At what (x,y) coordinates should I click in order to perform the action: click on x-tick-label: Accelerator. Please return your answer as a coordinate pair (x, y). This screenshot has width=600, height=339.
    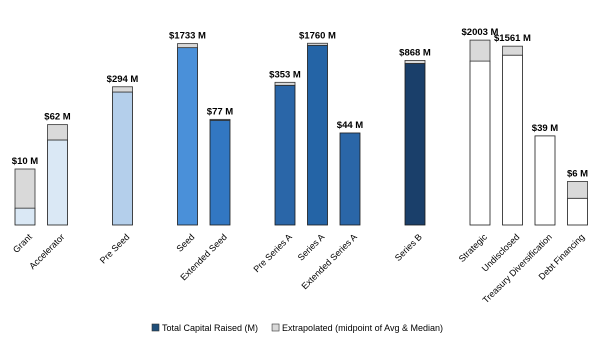
    Looking at the image, I should click on (46, 251).